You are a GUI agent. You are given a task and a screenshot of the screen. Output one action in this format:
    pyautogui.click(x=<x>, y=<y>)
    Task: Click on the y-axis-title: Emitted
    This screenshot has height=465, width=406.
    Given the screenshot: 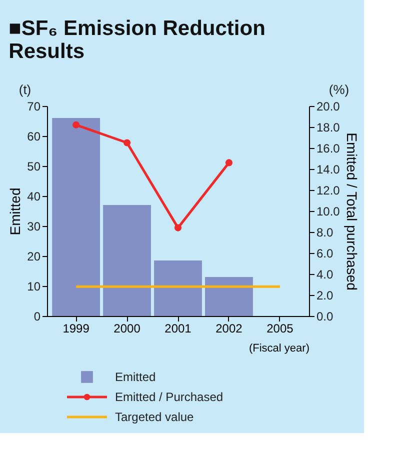 What is the action you would take?
    pyautogui.click(x=15, y=212)
    